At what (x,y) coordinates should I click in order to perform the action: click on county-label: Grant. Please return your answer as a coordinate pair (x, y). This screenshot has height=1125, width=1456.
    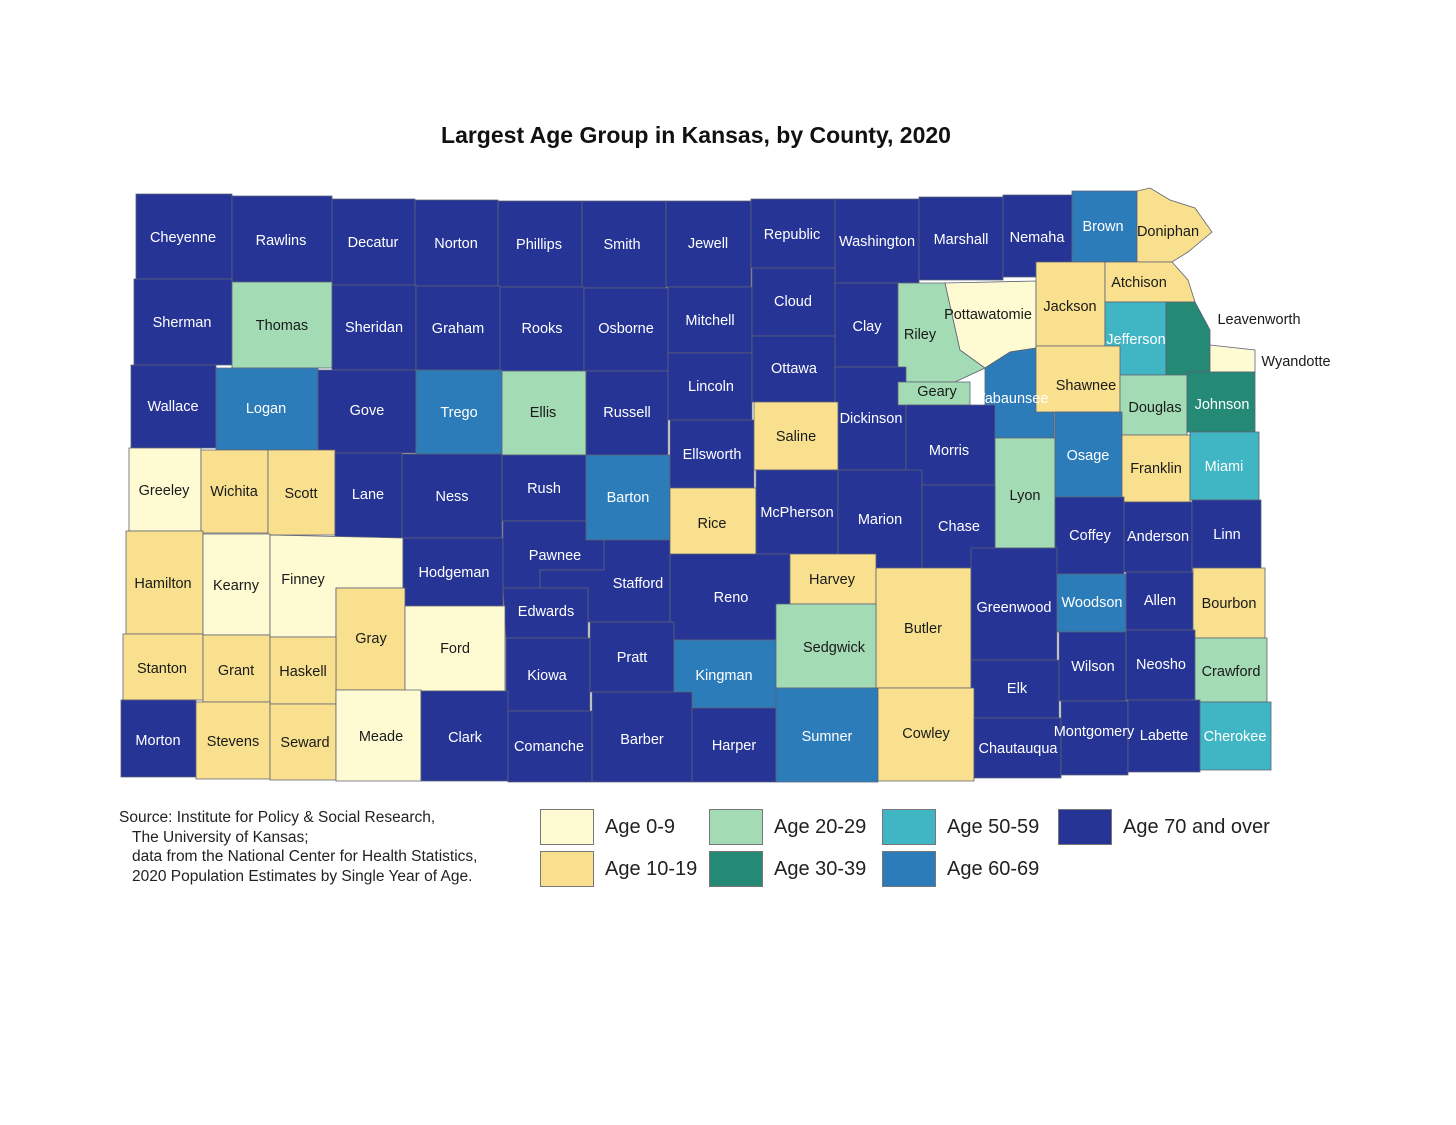
    Looking at the image, I should click on (236, 671).